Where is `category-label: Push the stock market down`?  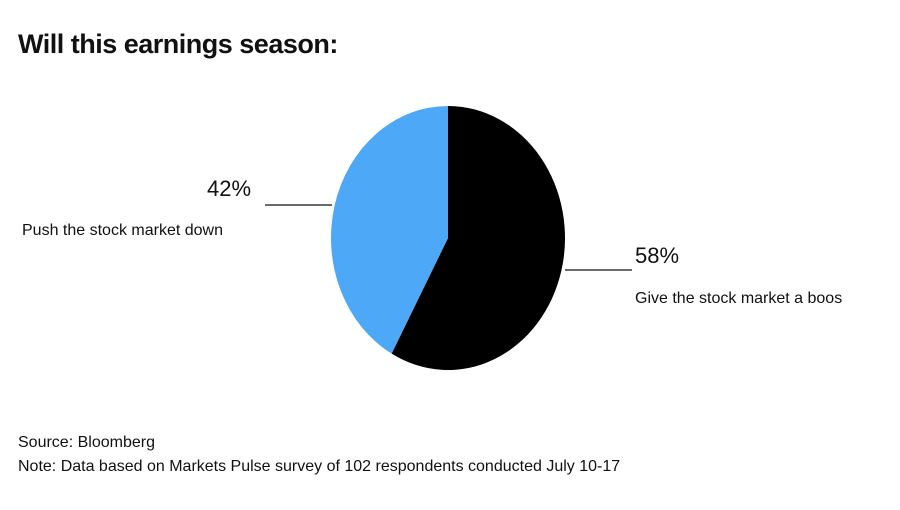 category-label: Push the stock market down is located at coordinates (122, 230).